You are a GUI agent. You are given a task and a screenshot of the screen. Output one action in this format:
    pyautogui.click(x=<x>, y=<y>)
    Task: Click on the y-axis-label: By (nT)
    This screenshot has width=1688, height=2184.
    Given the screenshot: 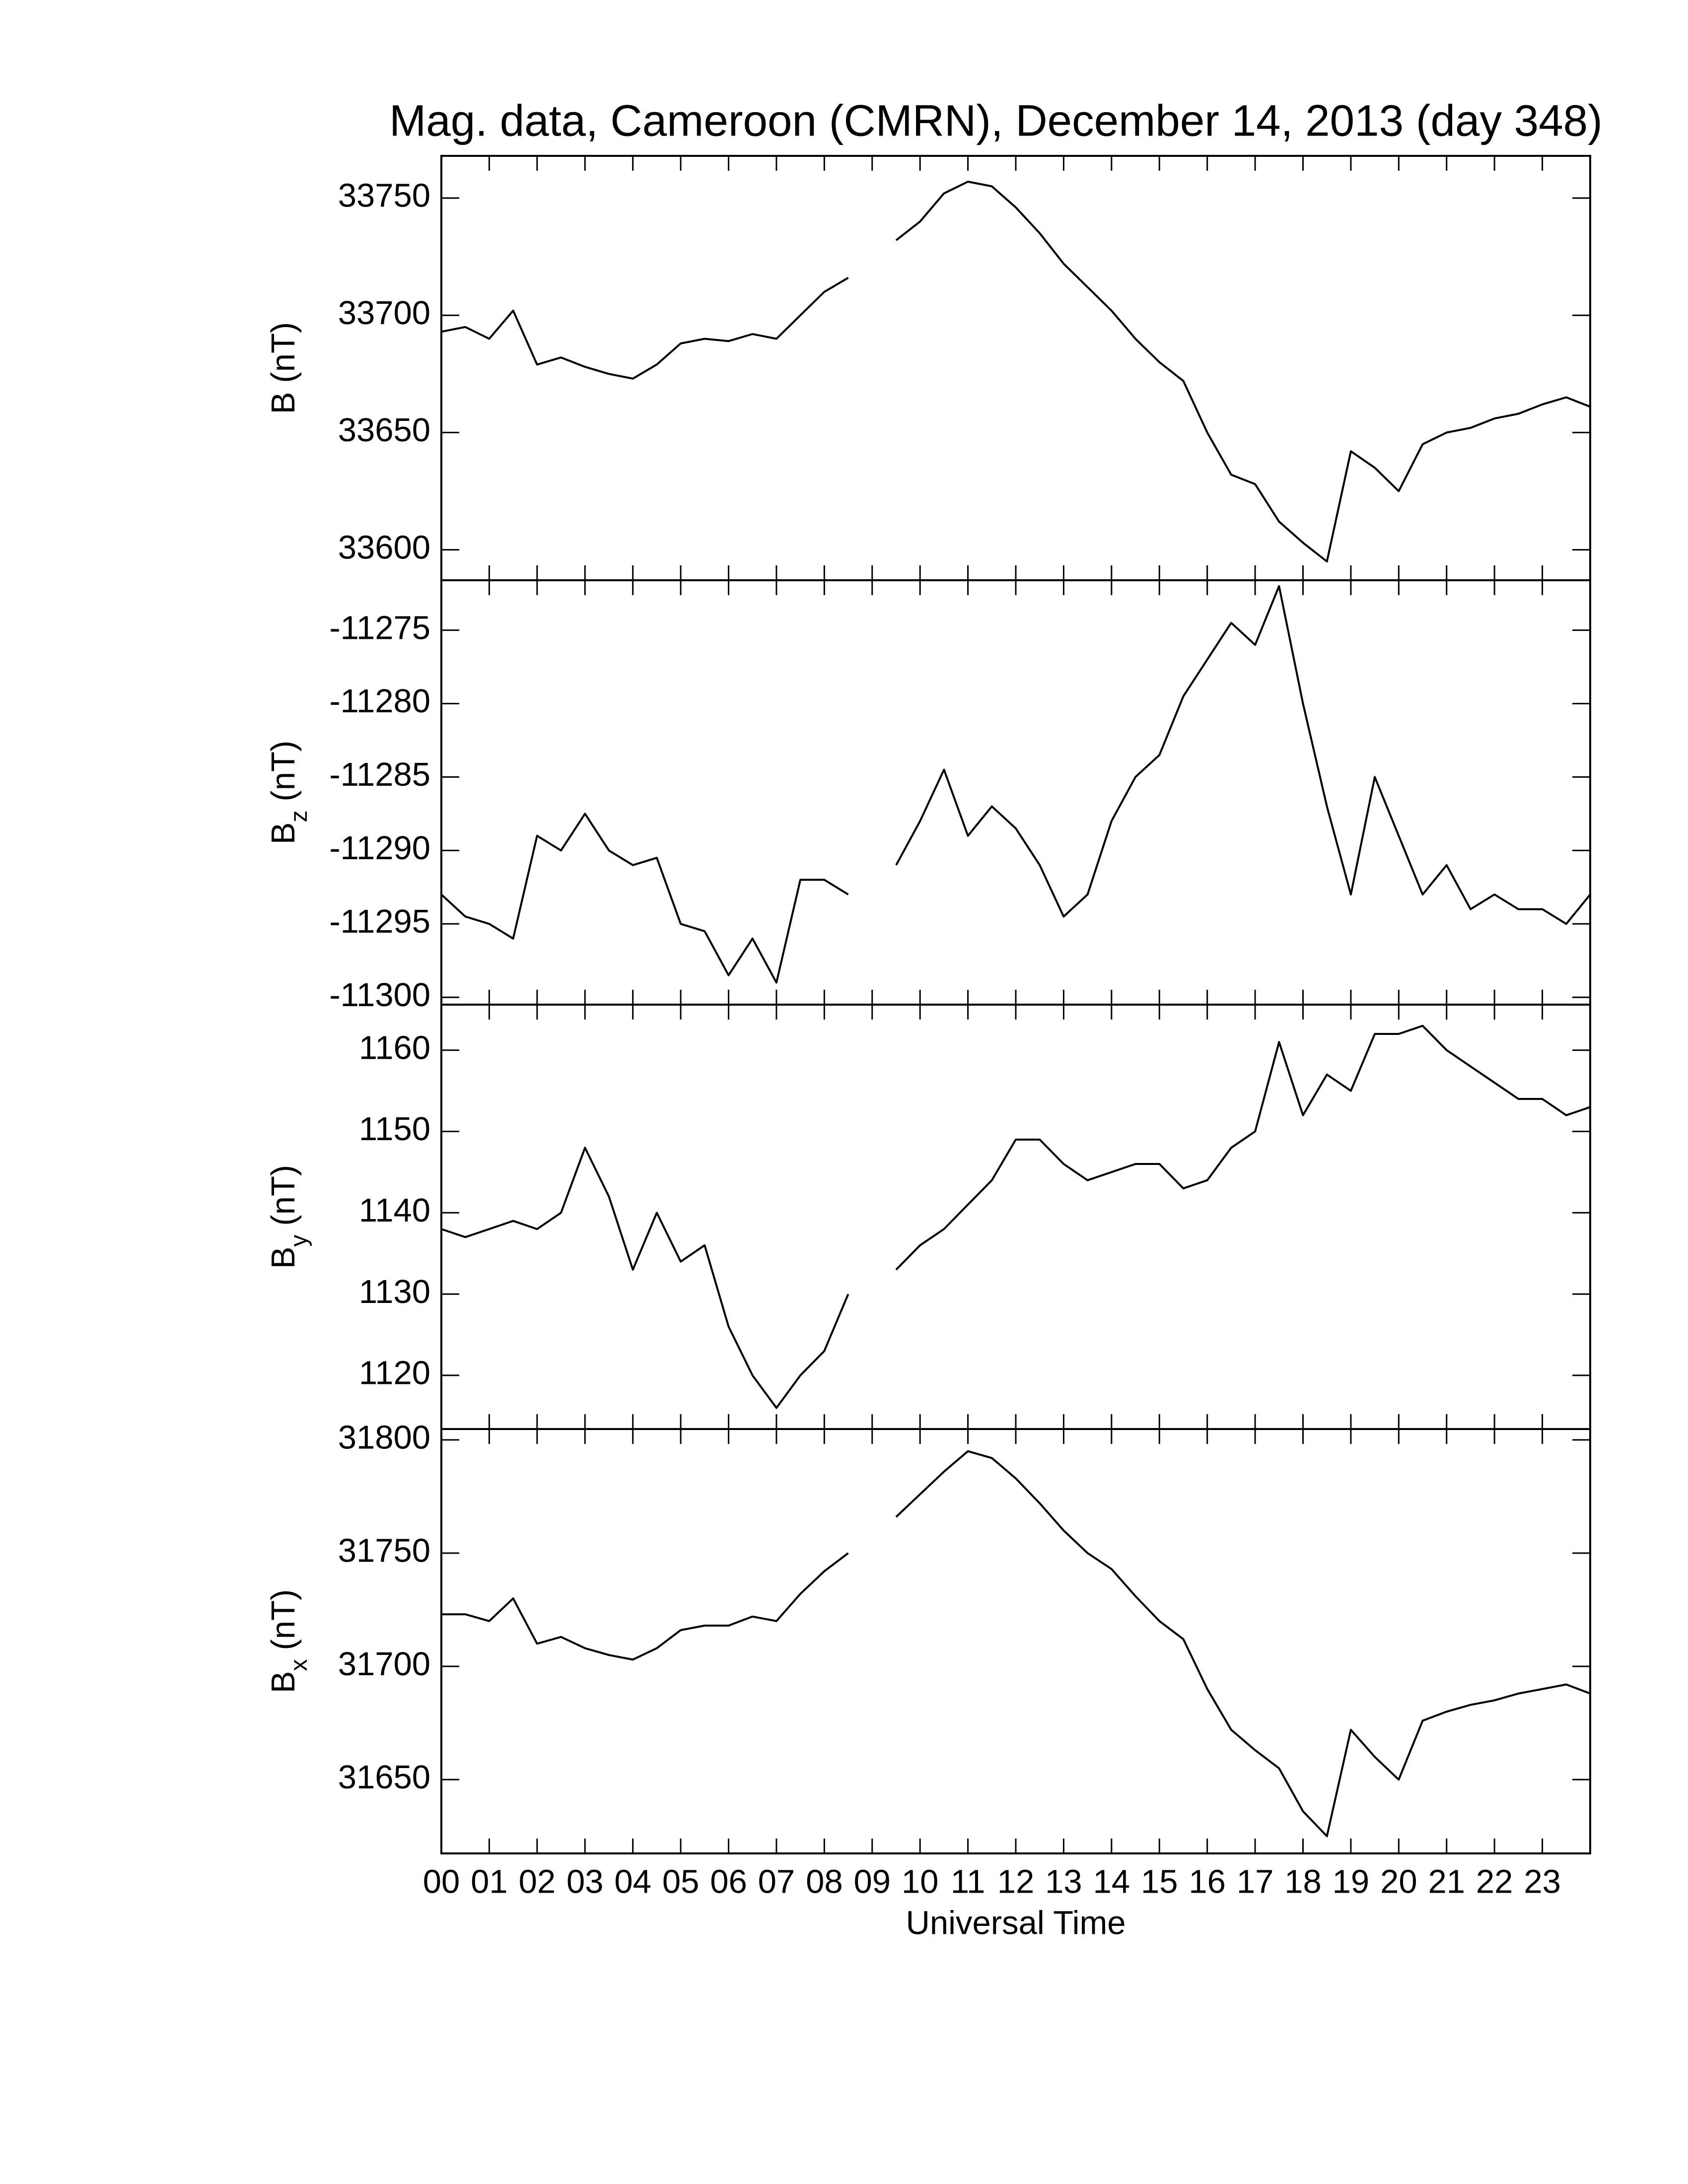 What is the action you would take?
    pyautogui.click(x=288, y=1217)
    